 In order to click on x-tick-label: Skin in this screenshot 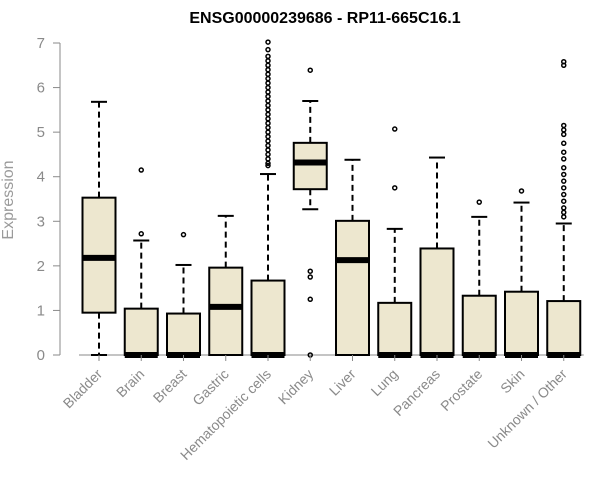, I will do `click(512, 381)`.